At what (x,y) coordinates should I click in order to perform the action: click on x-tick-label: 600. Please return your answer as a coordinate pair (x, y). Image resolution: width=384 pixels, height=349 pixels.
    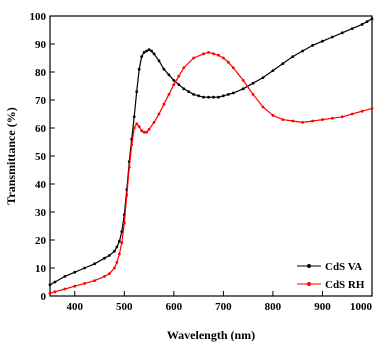
    Looking at the image, I should click on (174, 307).